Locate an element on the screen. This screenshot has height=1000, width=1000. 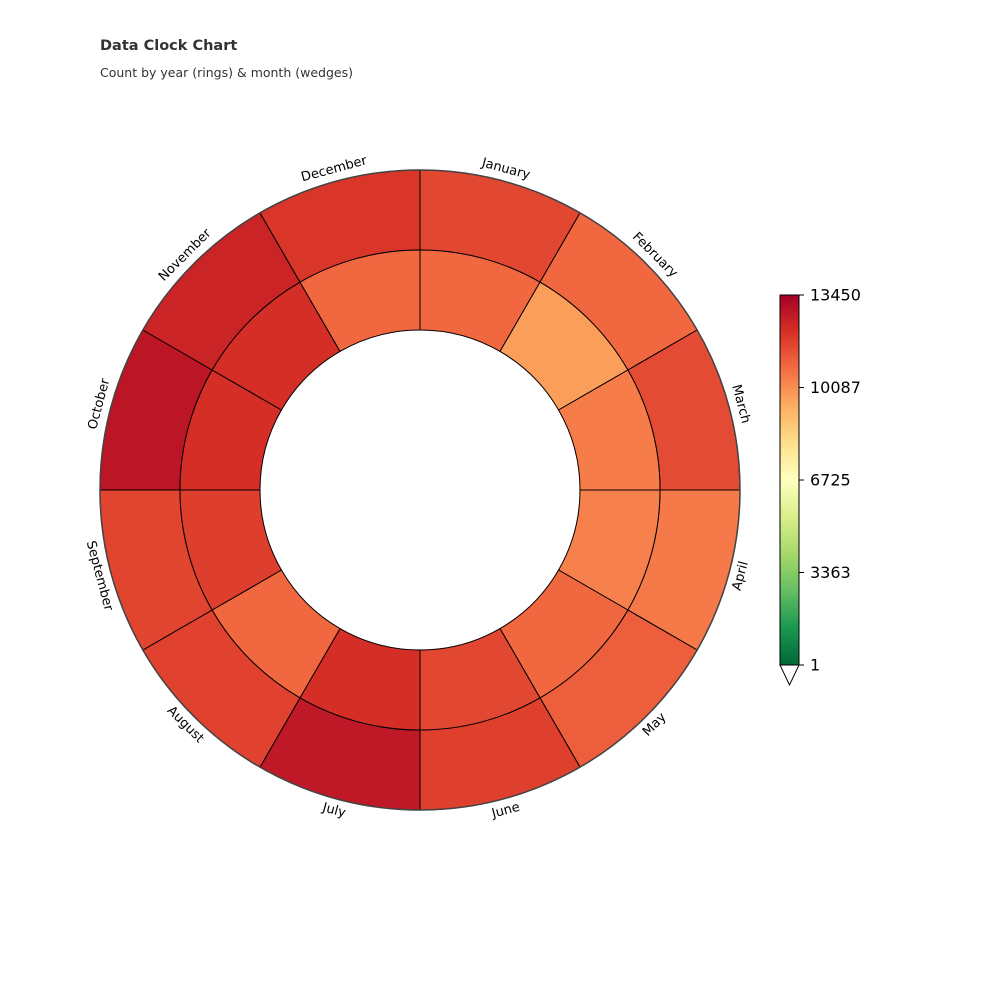
colorbar-gradient is located at coordinates (789, 480).